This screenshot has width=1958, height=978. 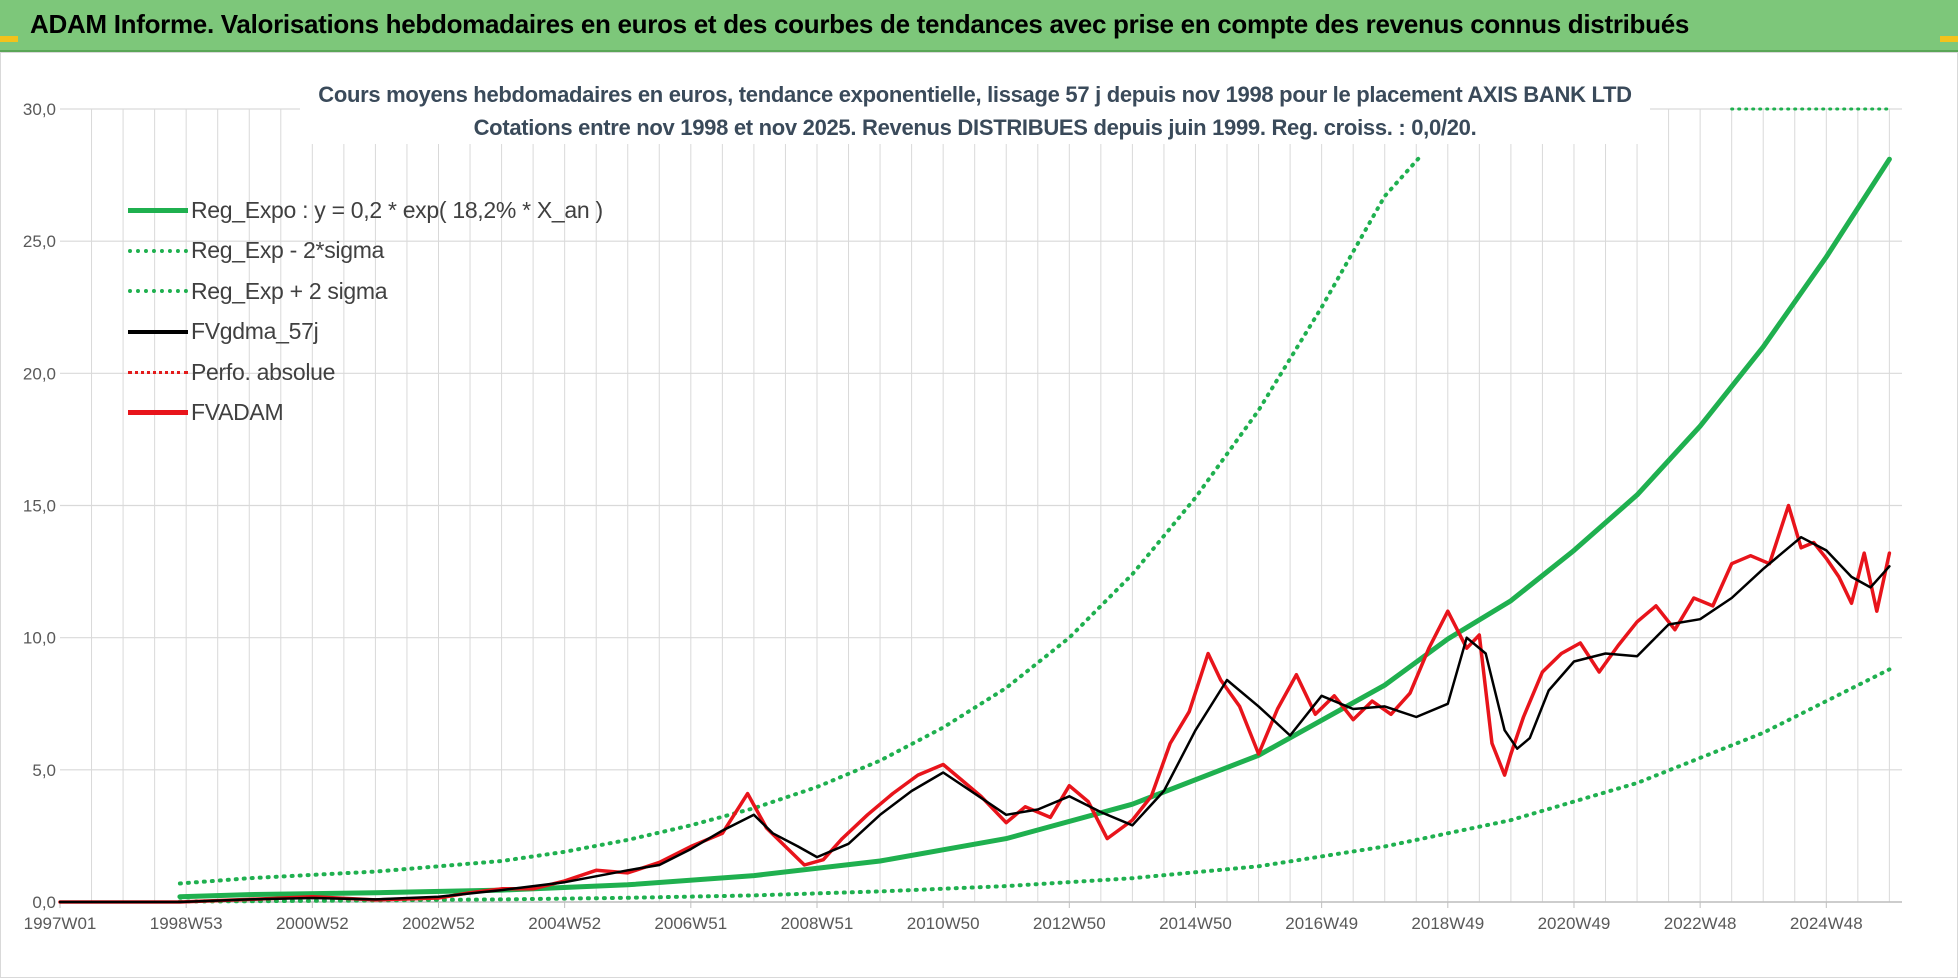 What do you see at coordinates (1826, 923) in the screenshot?
I see `x-tick-label: 2024W48` at bounding box center [1826, 923].